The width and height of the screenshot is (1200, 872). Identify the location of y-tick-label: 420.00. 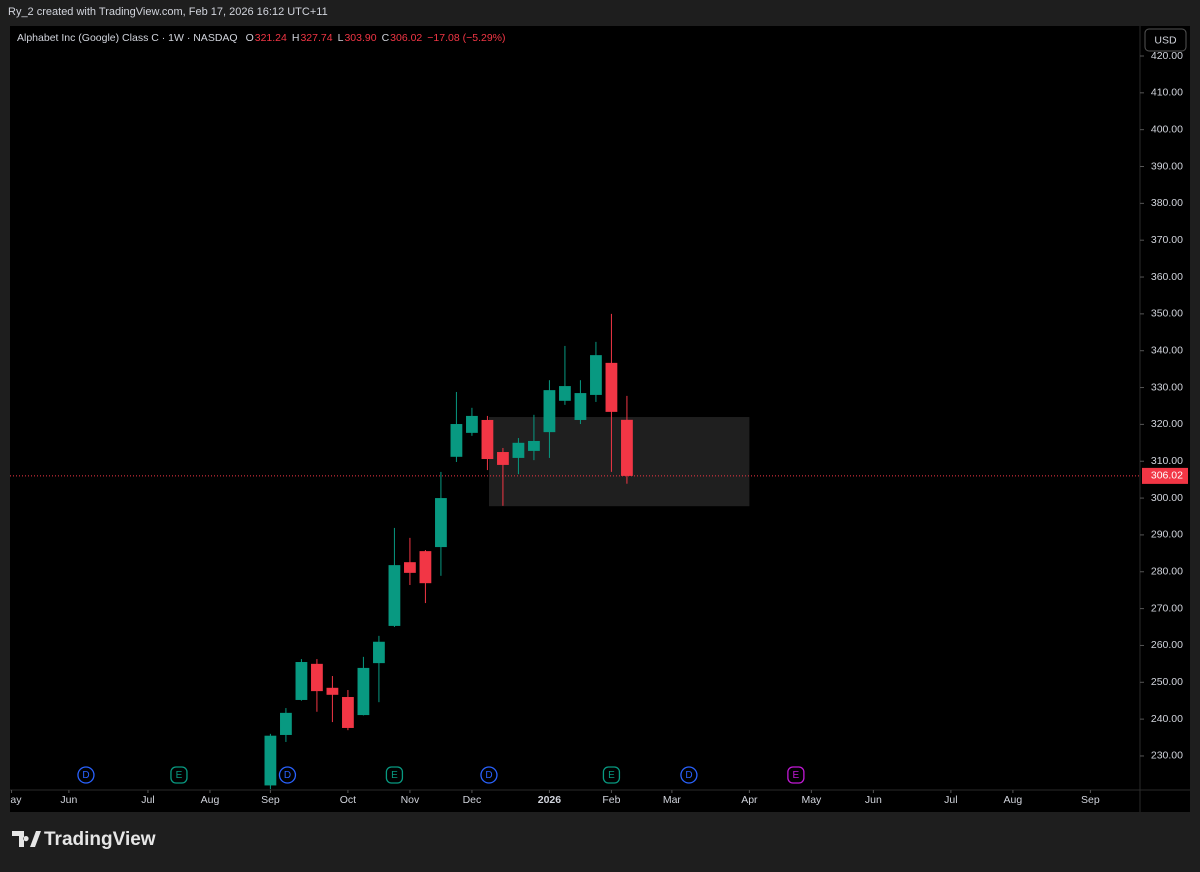
(1167, 56).